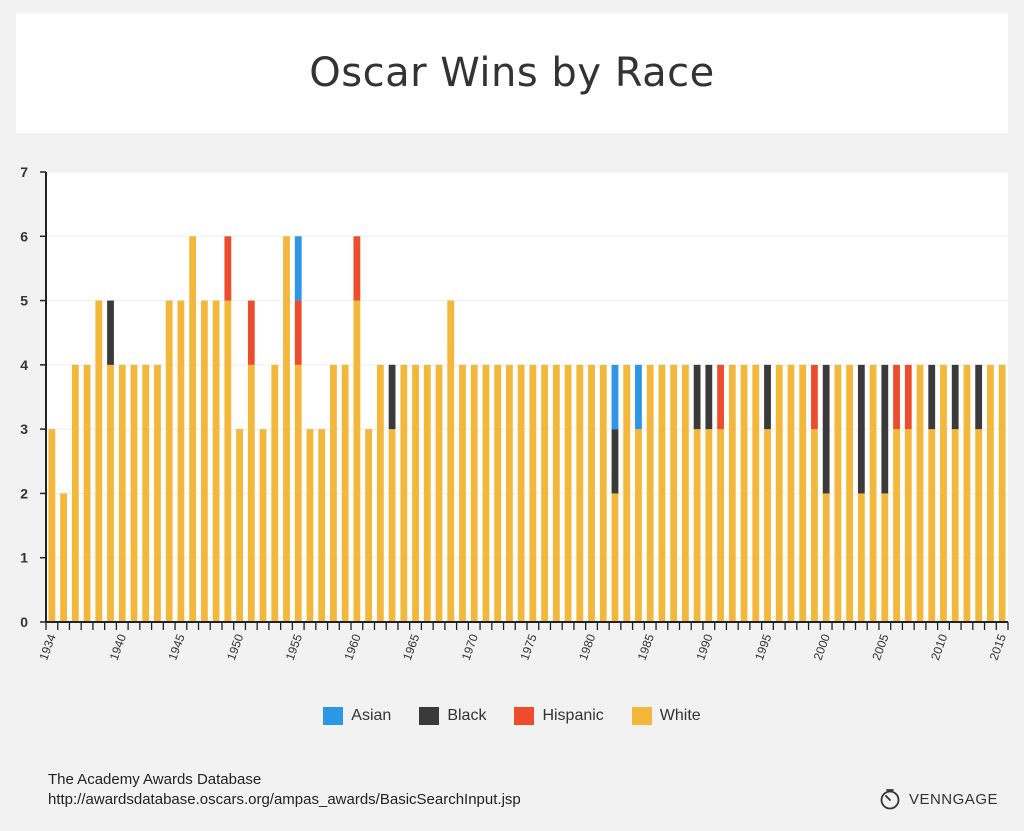 The width and height of the screenshot is (1024, 831). I want to click on bar-white-1948, so click(216, 461).